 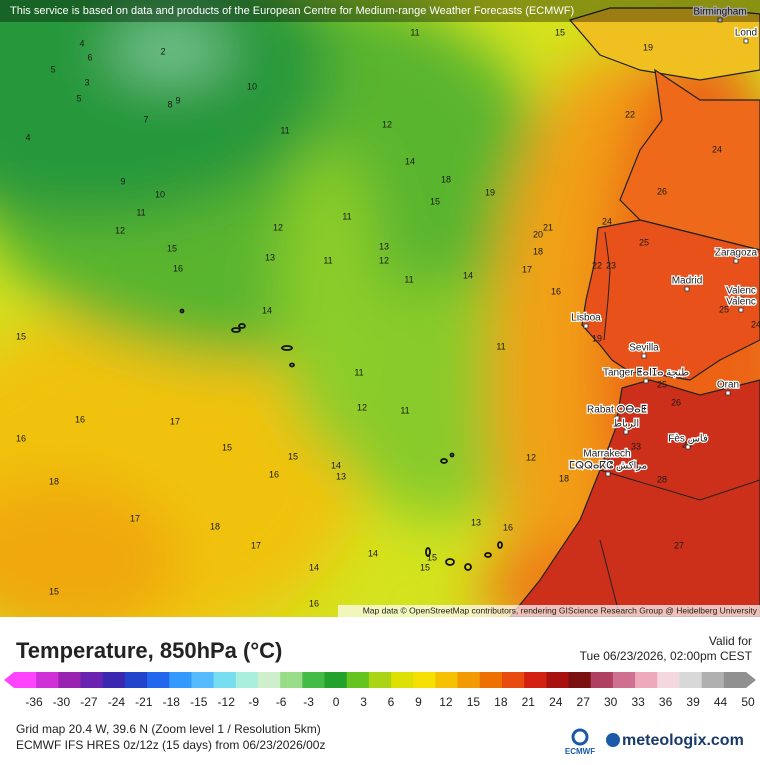 I want to click on contour-label: 25, so click(x=662, y=384).